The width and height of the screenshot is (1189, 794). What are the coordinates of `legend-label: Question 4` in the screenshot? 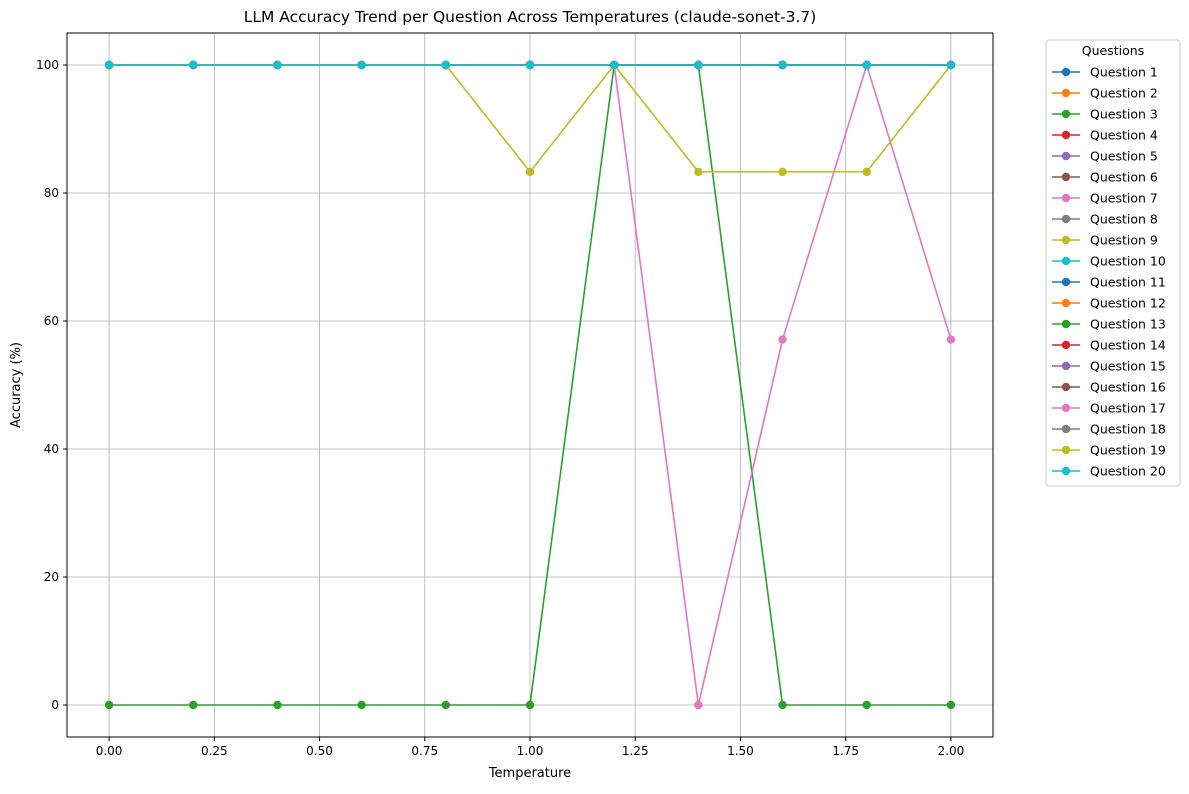 It's located at (1124, 135).